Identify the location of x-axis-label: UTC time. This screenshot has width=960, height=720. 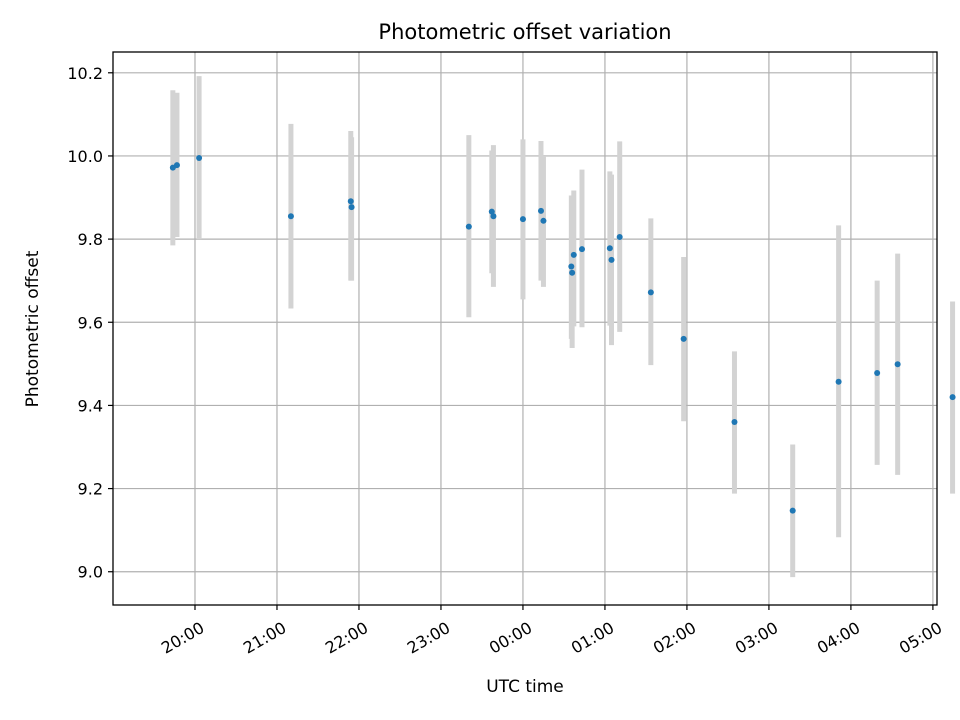
(525, 687).